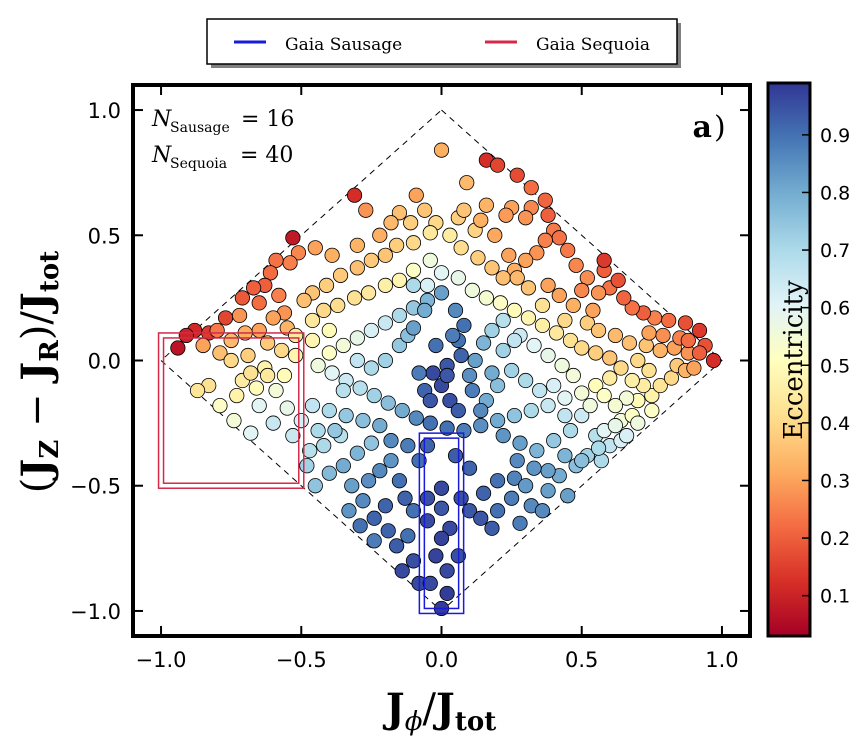  What do you see at coordinates (443, 43) in the screenshot?
I see `legend: Gaia Sausage Gaia Sequoia` at bounding box center [443, 43].